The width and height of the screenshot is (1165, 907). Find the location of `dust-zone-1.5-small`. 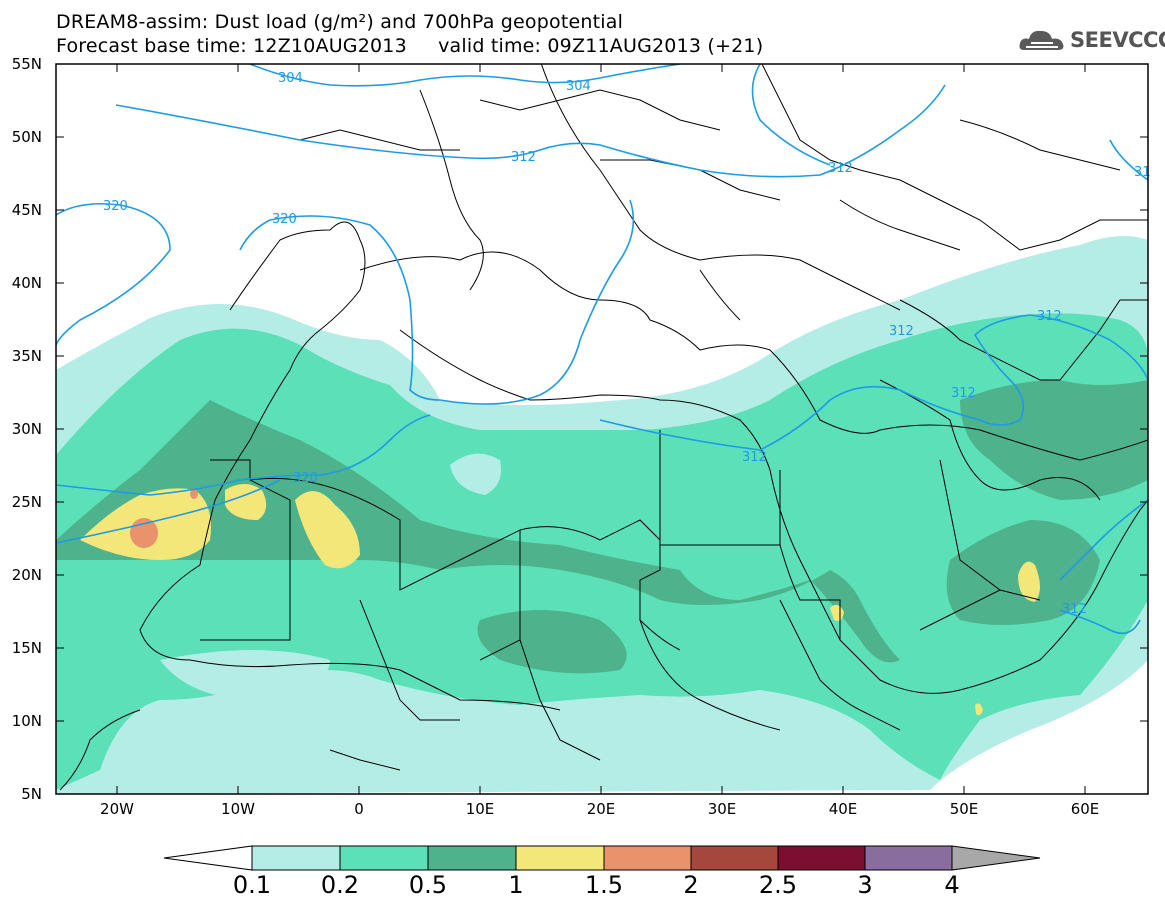

dust-zone-1.5-small is located at coordinates (194, 494).